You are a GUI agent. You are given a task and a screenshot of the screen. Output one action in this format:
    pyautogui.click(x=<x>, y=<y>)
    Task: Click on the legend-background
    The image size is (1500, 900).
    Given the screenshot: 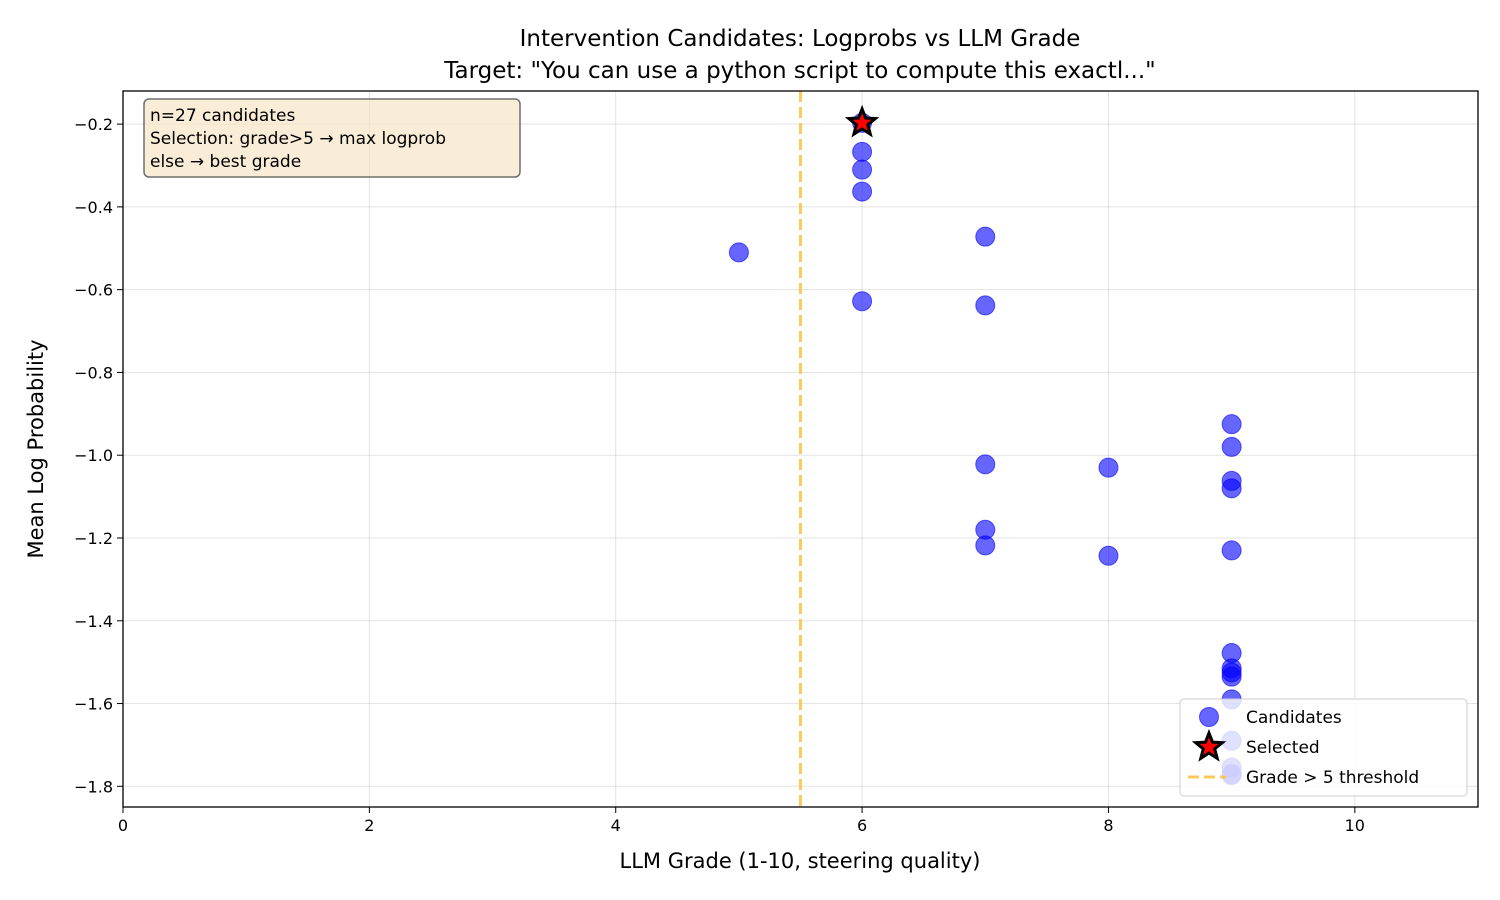 What is the action you would take?
    pyautogui.click(x=1323, y=747)
    